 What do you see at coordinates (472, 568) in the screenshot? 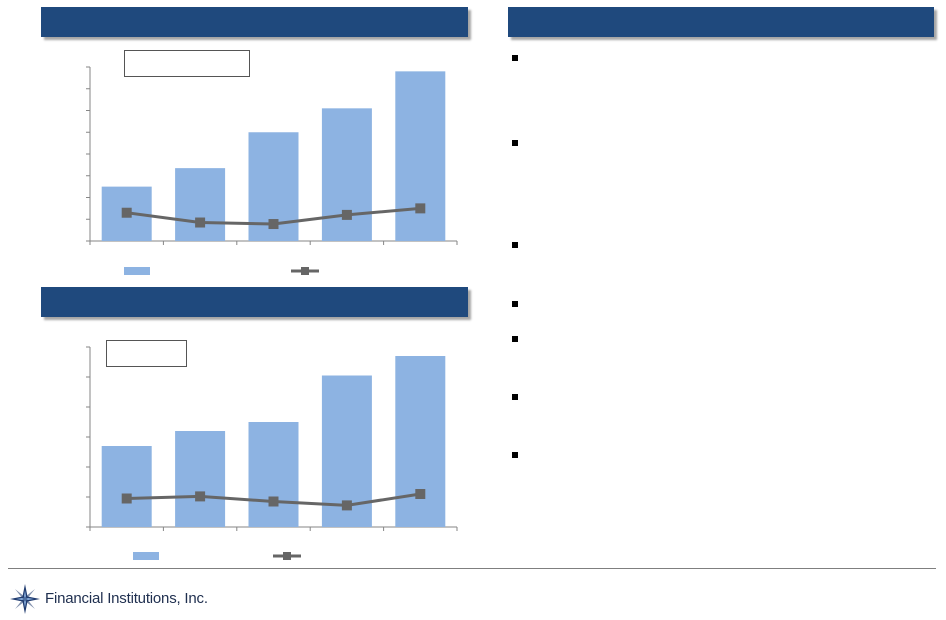
I see `footer-divider` at bounding box center [472, 568].